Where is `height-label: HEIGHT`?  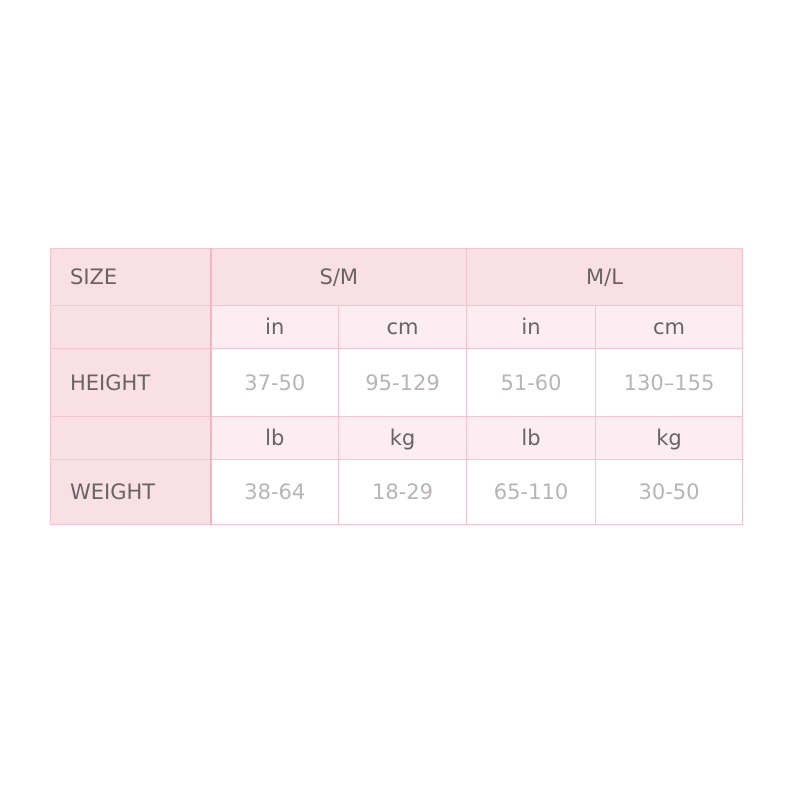
height-label: HEIGHT is located at coordinates (131, 382).